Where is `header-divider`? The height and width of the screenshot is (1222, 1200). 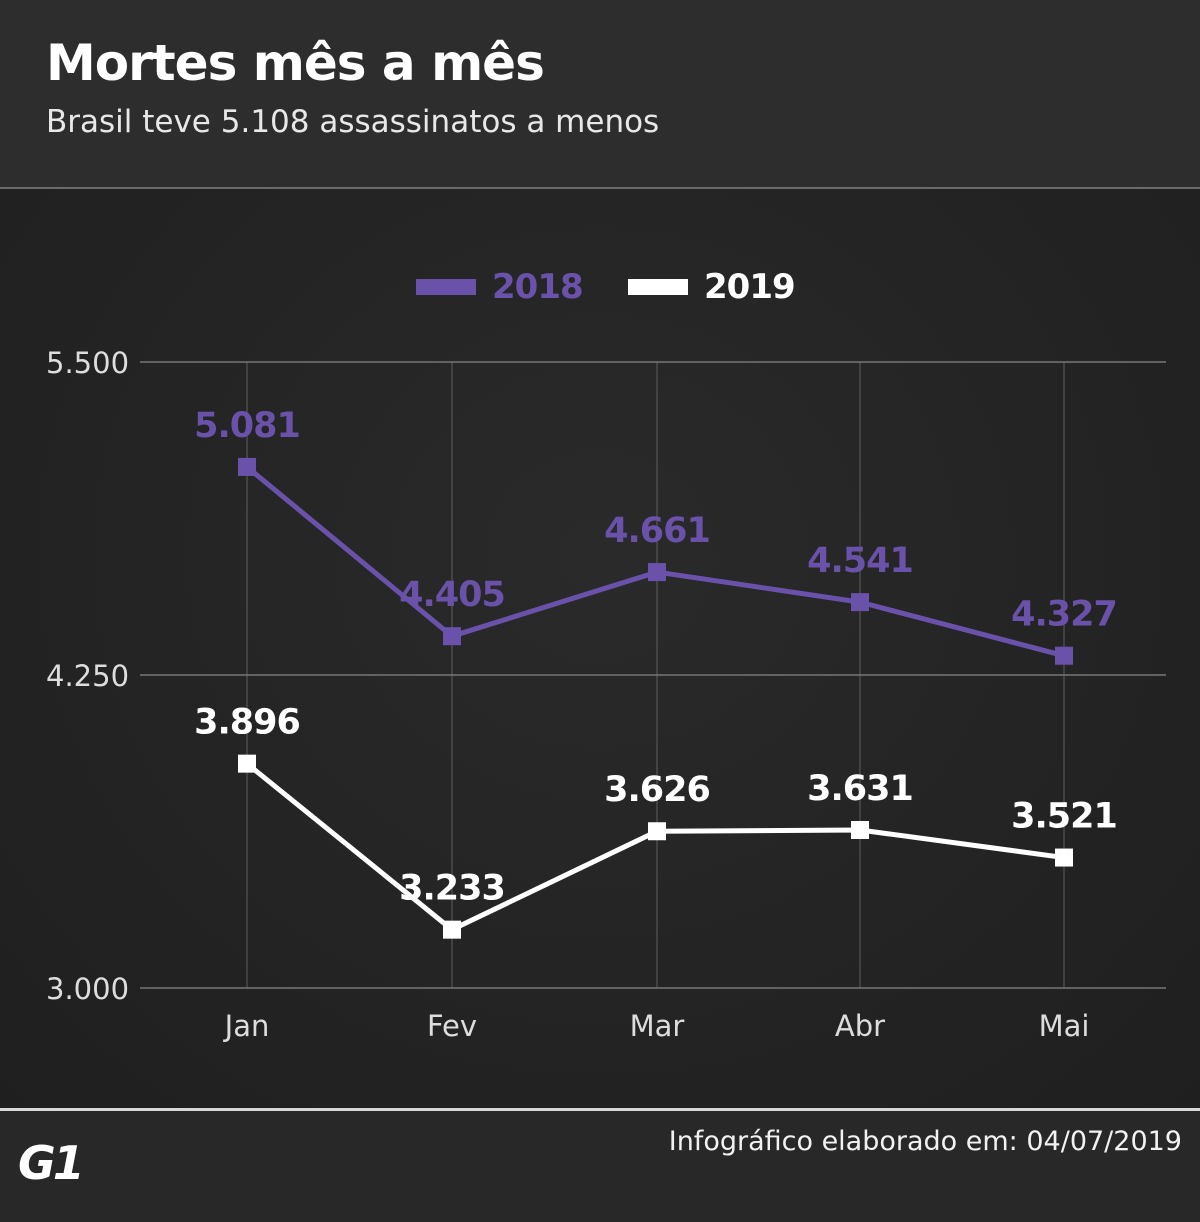 header-divider is located at coordinates (600, 188).